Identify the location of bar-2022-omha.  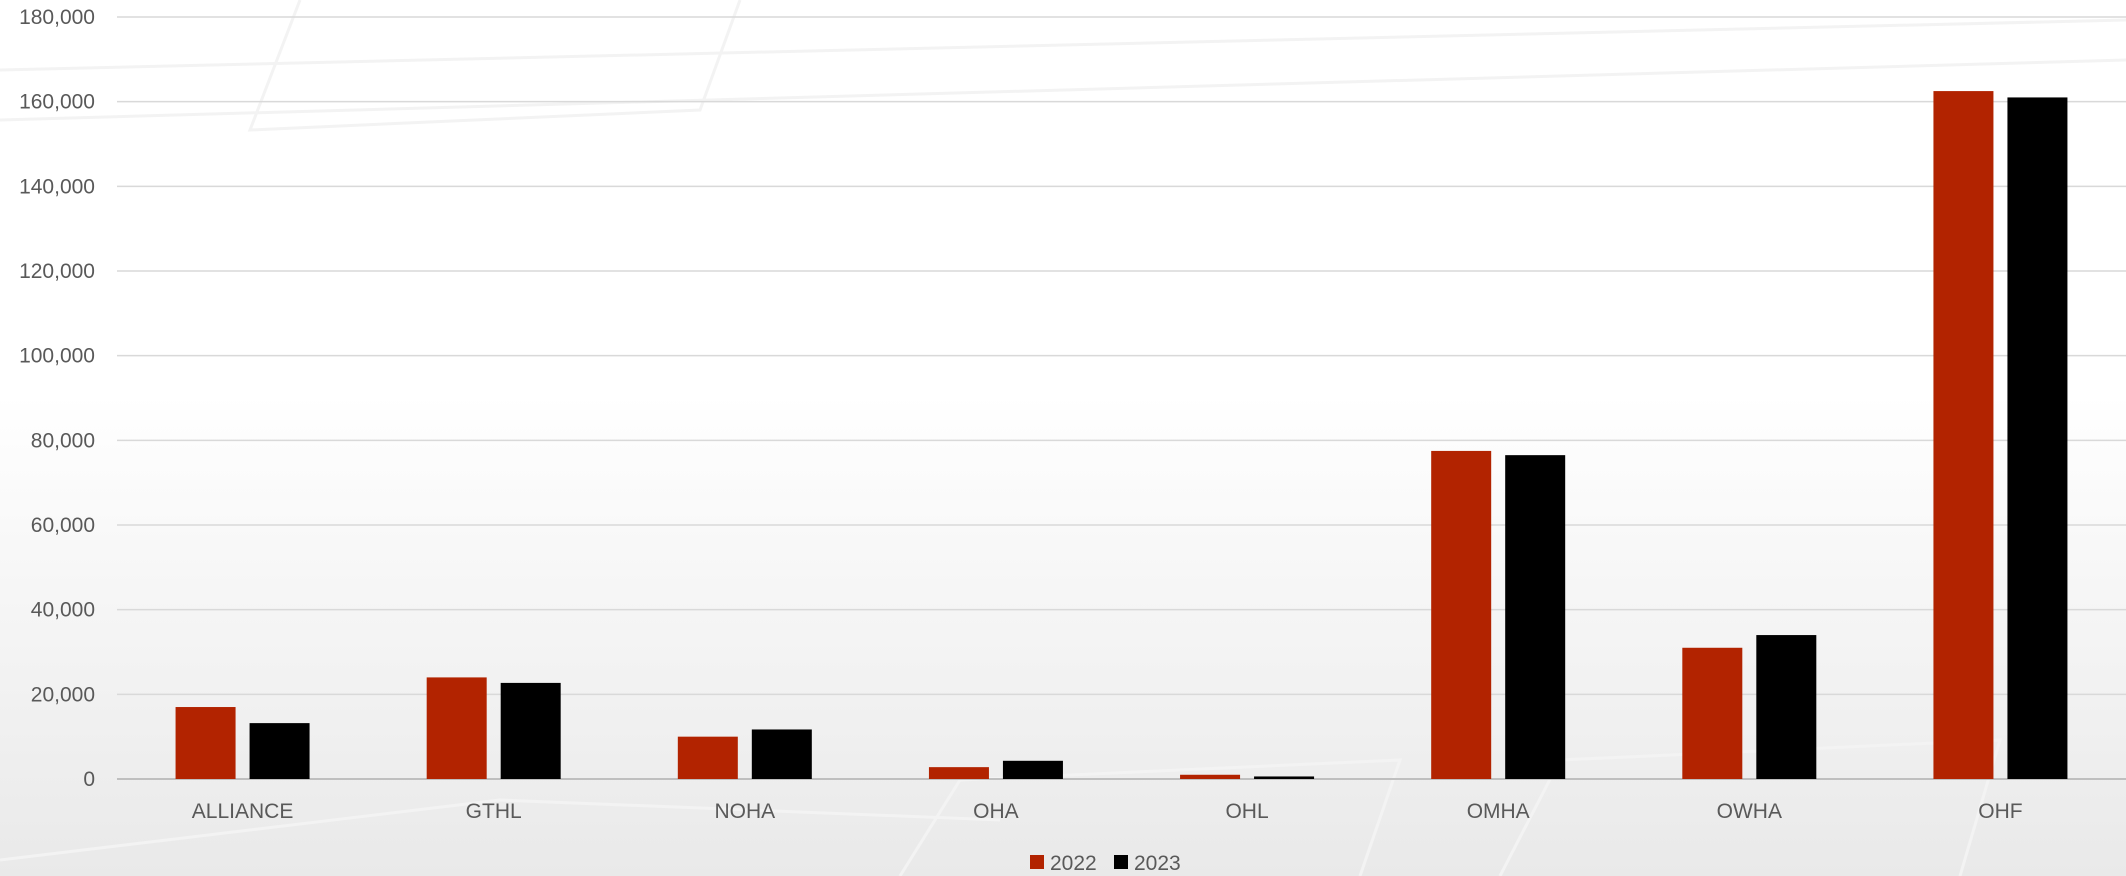
(1461, 614).